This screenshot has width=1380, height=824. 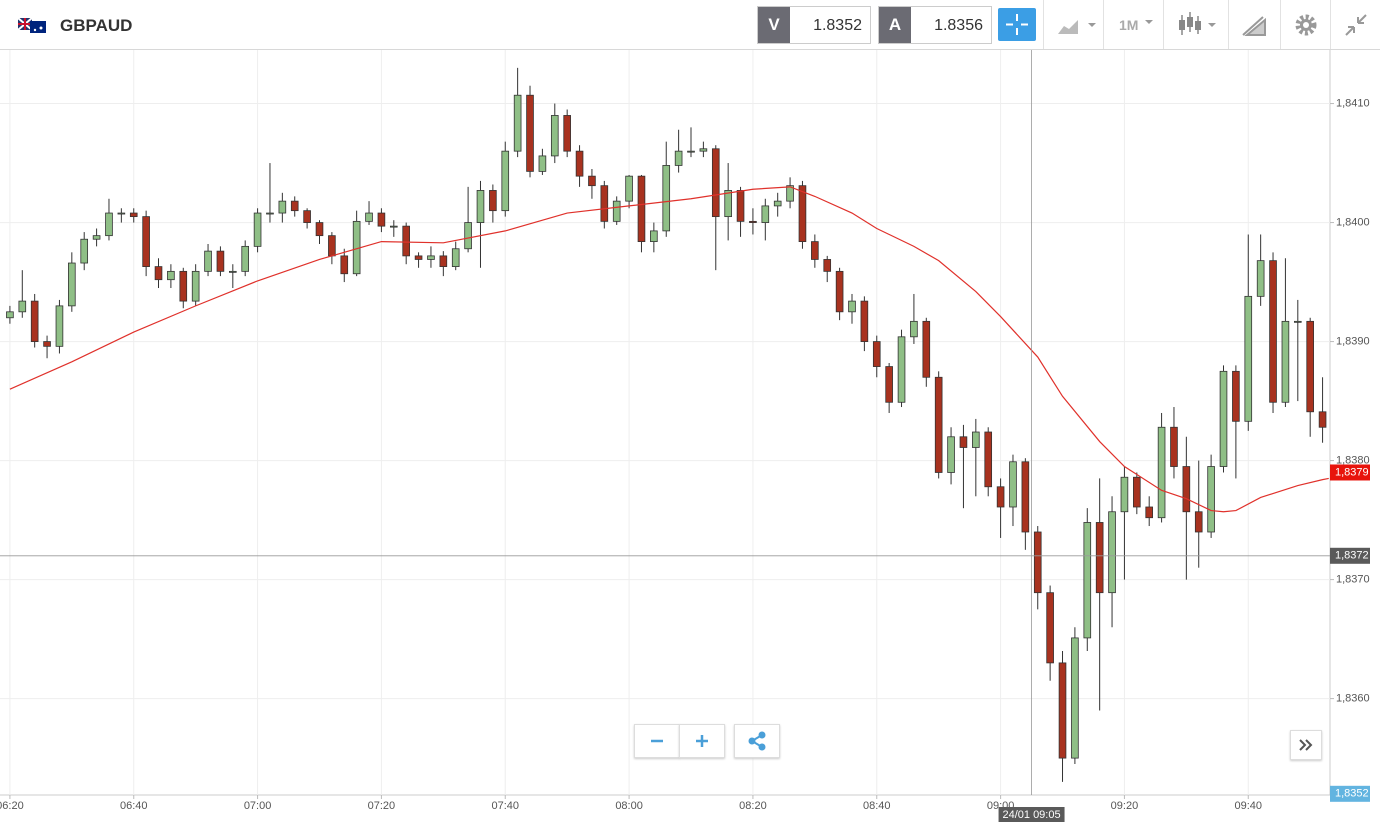 I want to click on timeframe-button: 1M, so click(x=1133, y=24).